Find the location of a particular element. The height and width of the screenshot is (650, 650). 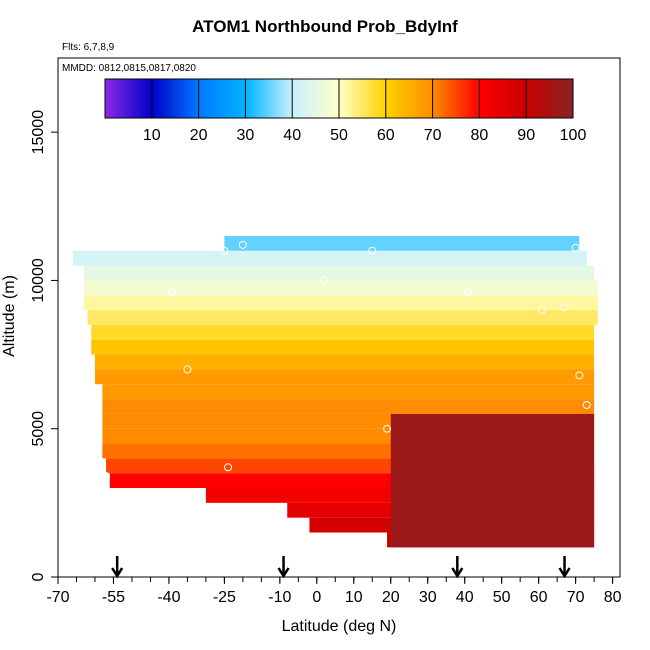

y-tick-label-1: 5000 is located at coordinates (38, 429).